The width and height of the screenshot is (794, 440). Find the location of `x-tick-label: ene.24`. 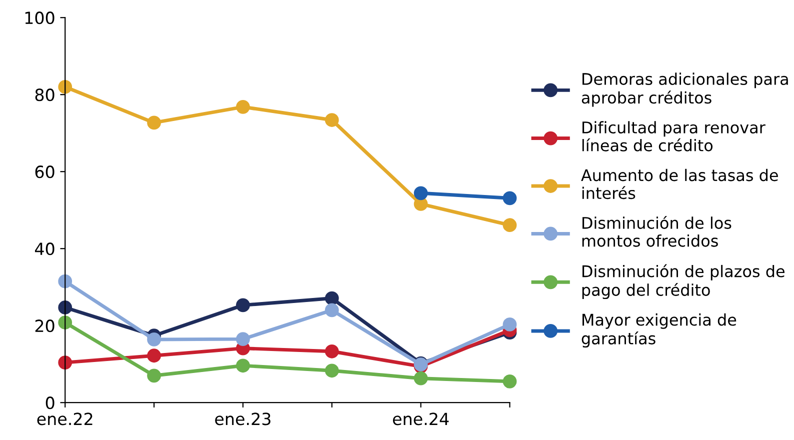

x-tick-label: ene.24 is located at coordinates (420, 419).